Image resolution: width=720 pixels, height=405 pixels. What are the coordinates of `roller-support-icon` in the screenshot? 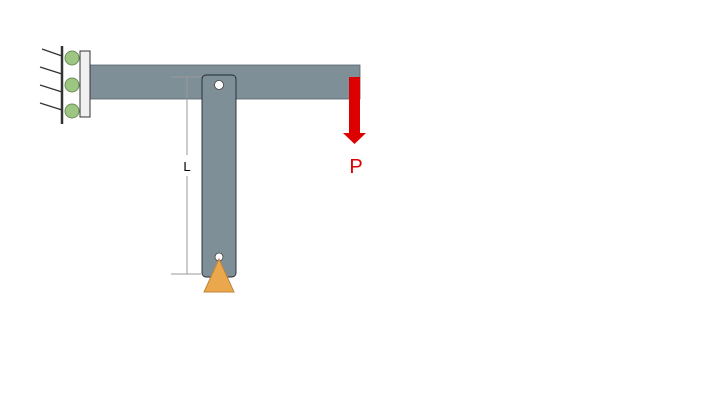 It's located at (77, 84).